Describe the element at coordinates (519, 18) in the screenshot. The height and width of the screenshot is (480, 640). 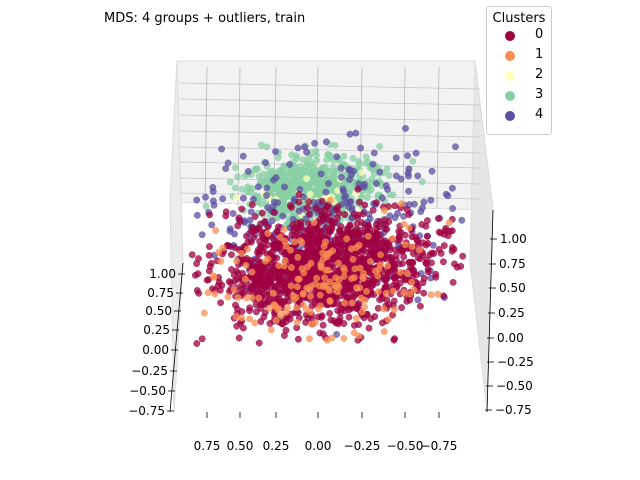
I see `legend-title: Clusters` at that location.